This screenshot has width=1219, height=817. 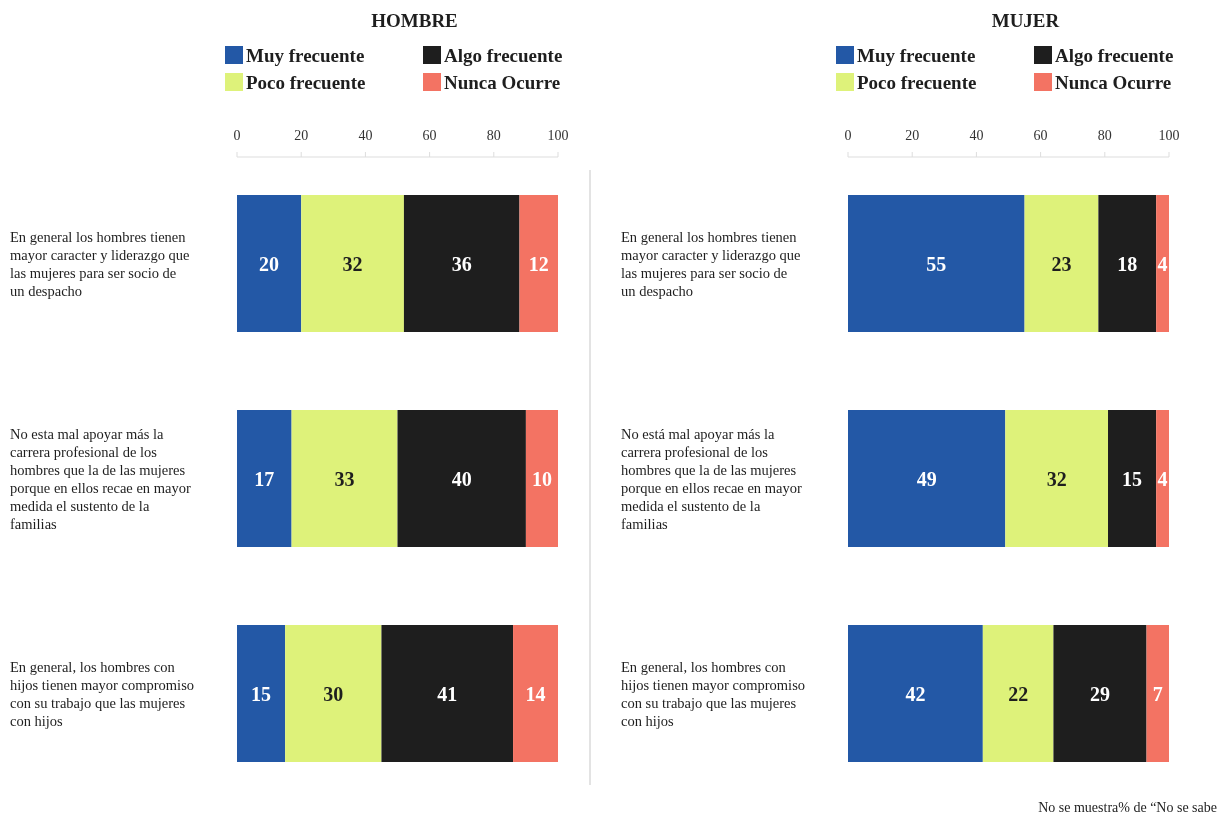 I want to click on chart-title: MUJER, so click(x=1025, y=20).